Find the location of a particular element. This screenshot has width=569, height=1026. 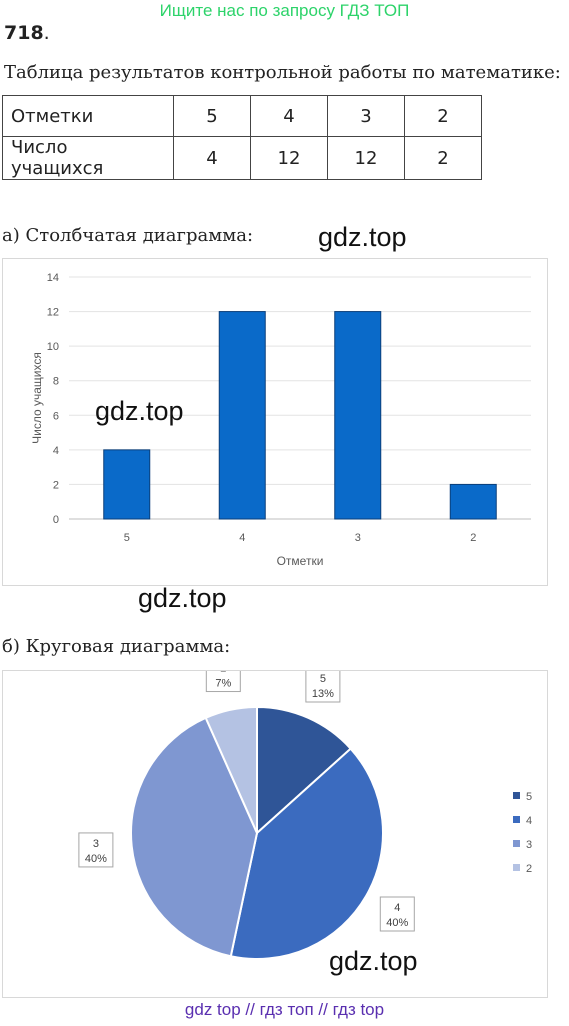

data-label-category: 2 is located at coordinates (223, 673).